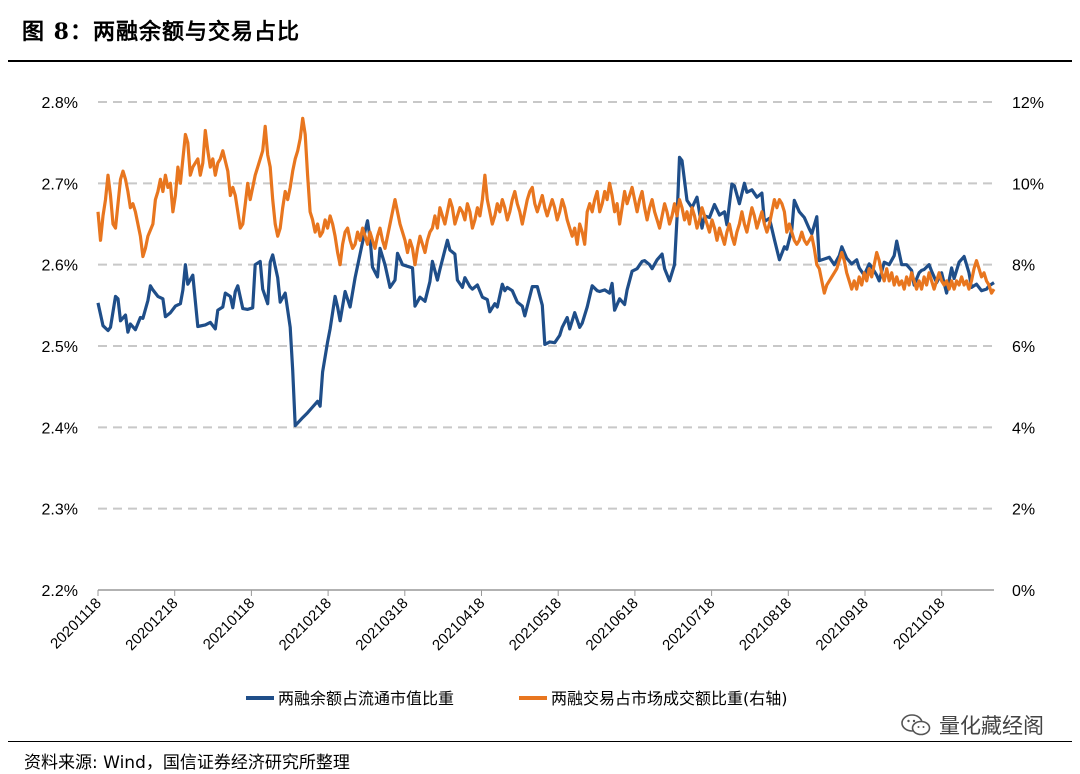 Image resolution: width=1080 pixels, height=774 pixels. What do you see at coordinates (1023, 266) in the screenshot?
I see `right-tick-label: 8%` at bounding box center [1023, 266].